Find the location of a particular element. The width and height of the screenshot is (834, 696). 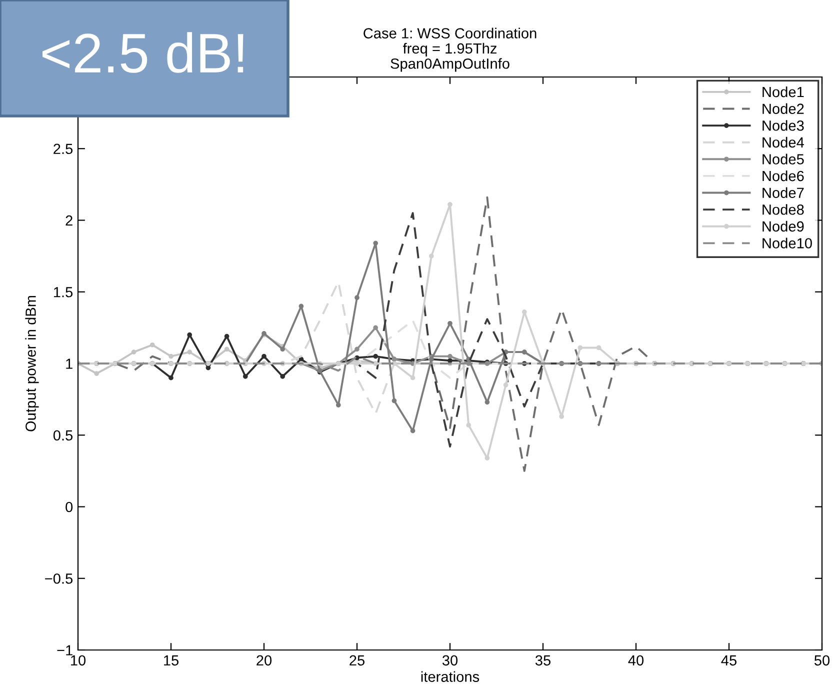

x-tick-label: 25 is located at coordinates (357, 660).